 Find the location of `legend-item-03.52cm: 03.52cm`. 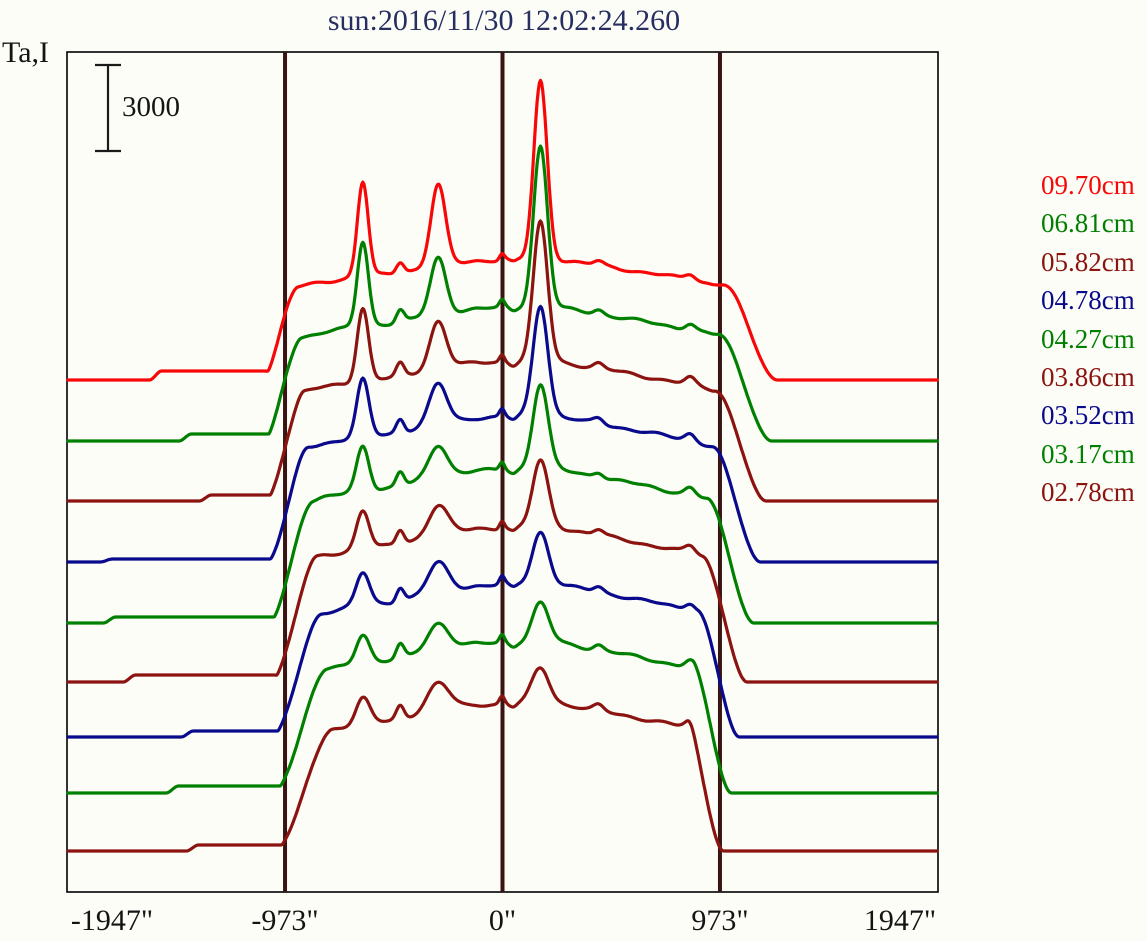

legend-item-03.52cm: 03.52cm is located at coordinates (1088, 415).